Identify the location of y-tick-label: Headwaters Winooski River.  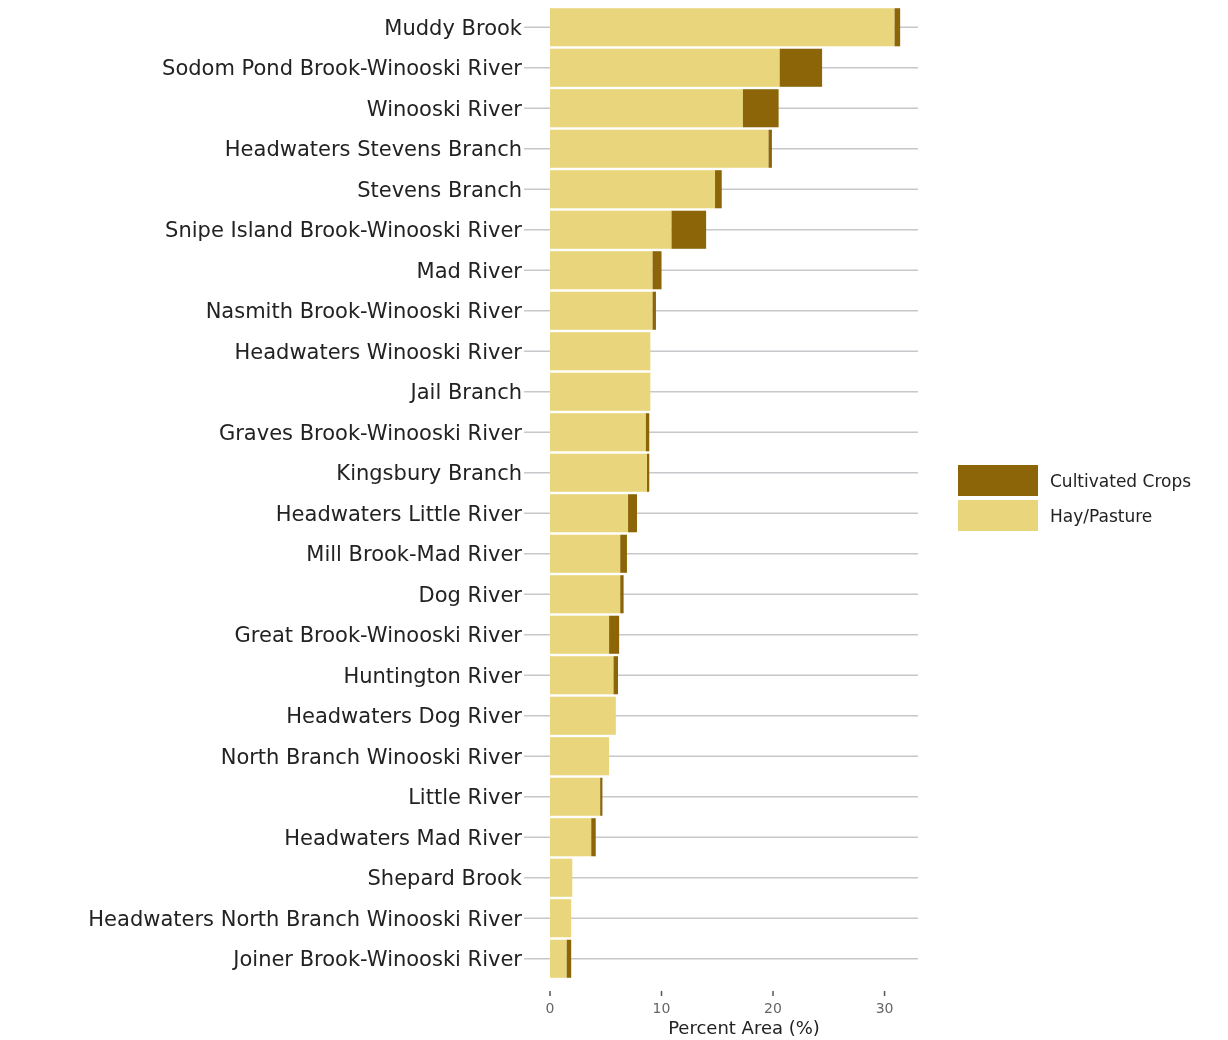
(378, 351).